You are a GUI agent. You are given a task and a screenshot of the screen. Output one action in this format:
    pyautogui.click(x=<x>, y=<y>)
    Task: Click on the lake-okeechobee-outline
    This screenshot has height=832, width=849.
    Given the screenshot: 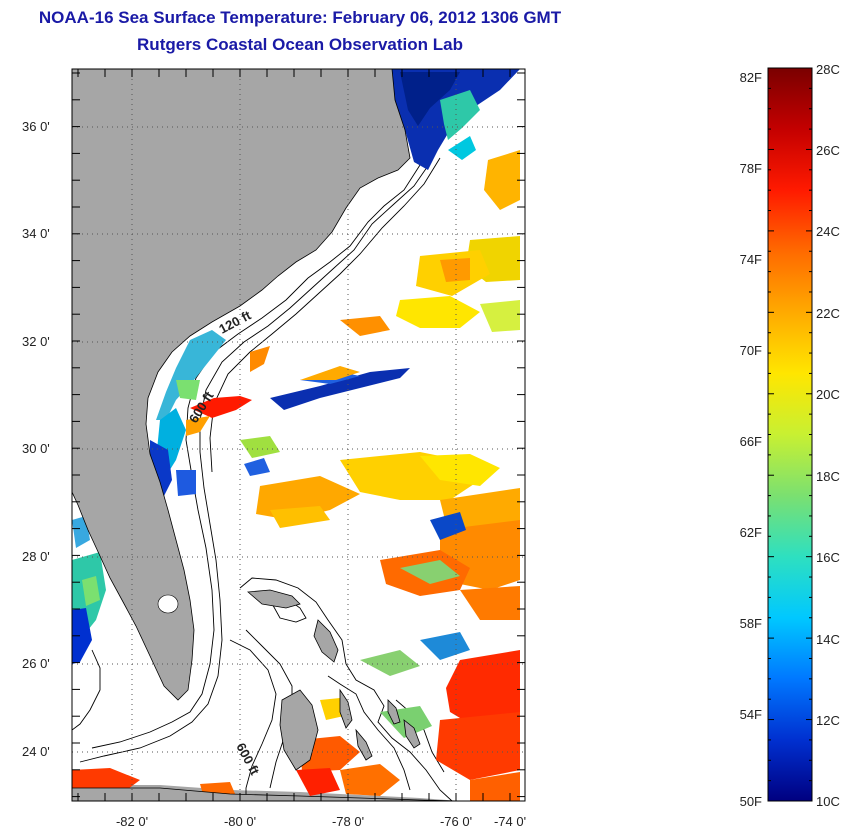 What is the action you would take?
    pyautogui.click(x=168, y=604)
    